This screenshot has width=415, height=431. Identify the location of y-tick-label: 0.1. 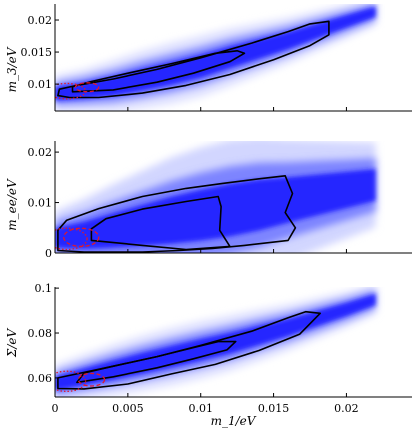
(44, 288).